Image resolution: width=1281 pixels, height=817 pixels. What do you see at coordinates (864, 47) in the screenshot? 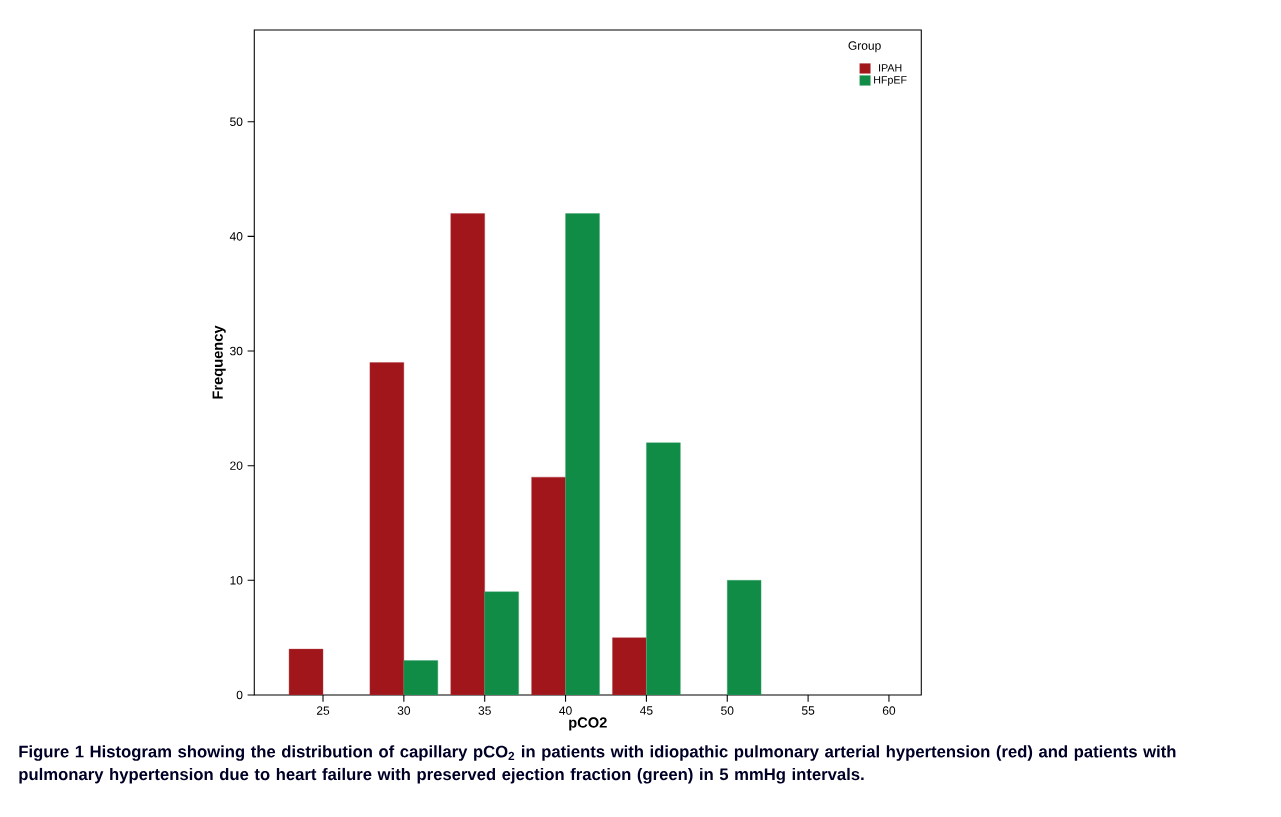
I see `legend-title: Group` at bounding box center [864, 47].